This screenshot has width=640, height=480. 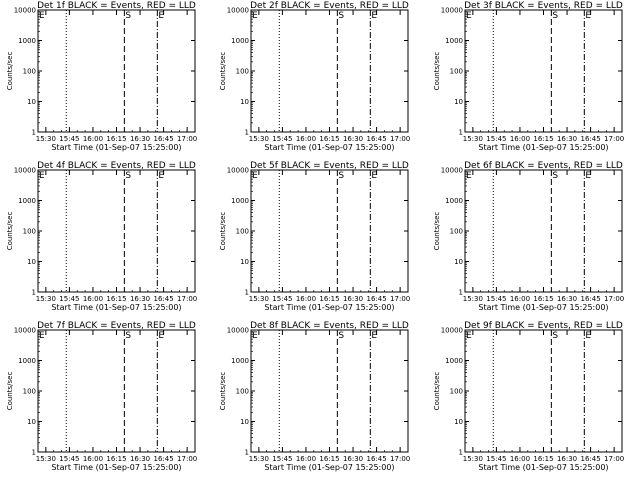 What do you see at coordinates (329, 6) in the screenshot?
I see `panel-title: Det 2f BLACK = Events, RED = LLD` at bounding box center [329, 6].